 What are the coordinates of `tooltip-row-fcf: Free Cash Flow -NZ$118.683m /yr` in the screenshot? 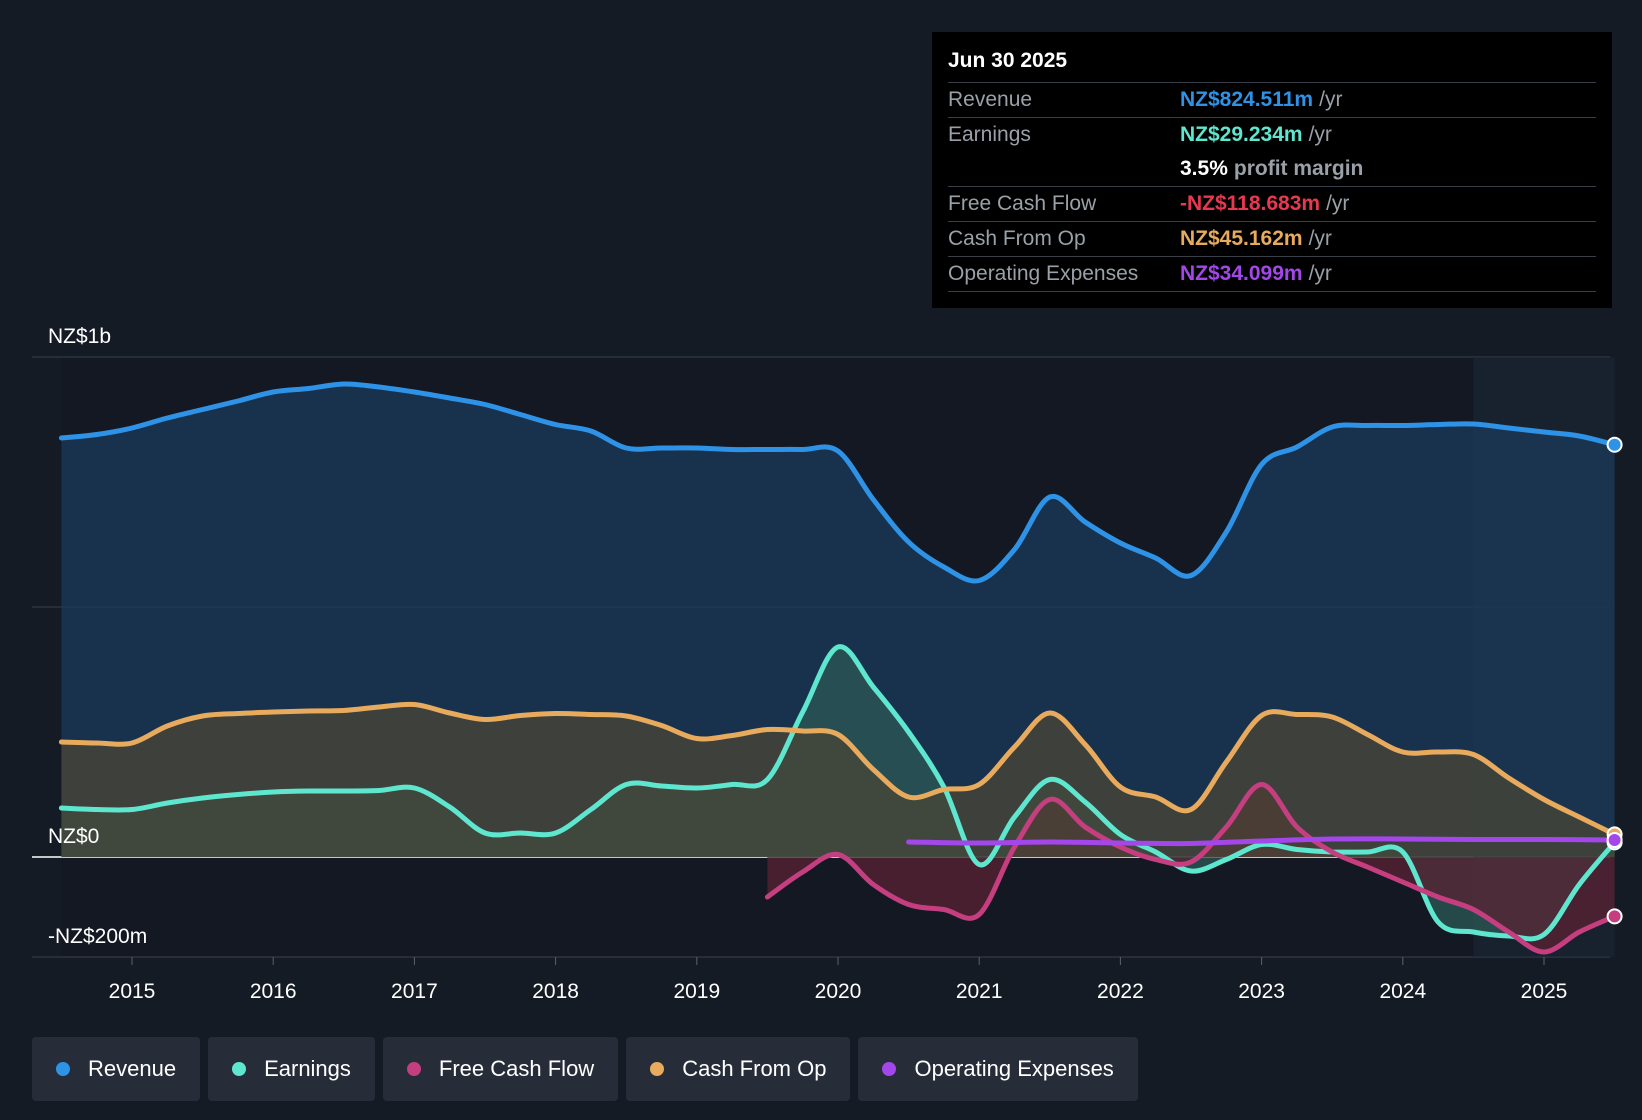 It's located at (1272, 204).